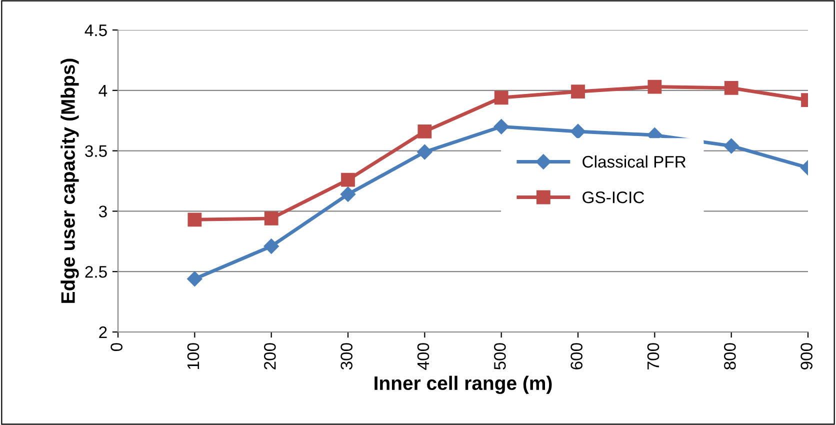 Image resolution: width=836 pixels, height=425 pixels. I want to click on legend-label: Classical PFR, so click(634, 161).